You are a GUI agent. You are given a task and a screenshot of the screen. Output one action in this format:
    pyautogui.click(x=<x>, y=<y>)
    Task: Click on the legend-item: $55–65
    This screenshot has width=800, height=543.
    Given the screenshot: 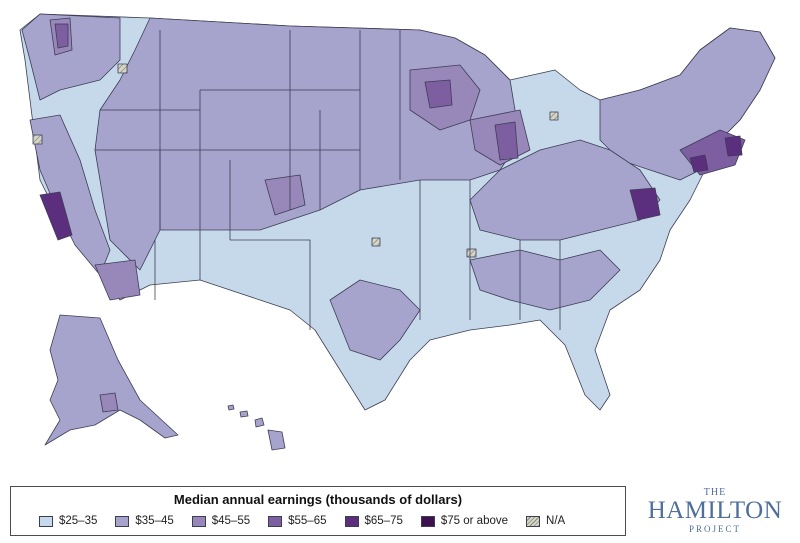 What is the action you would take?
    pyautogui.click(x=297, y=521)
    